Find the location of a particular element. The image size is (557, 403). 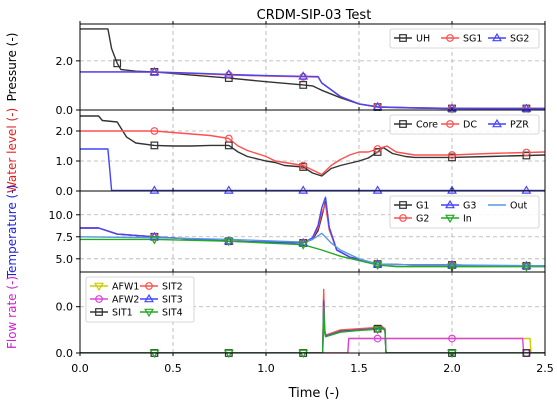

chart-title: CRDM-SIP-03 Test is located at coordinates (314, 15).